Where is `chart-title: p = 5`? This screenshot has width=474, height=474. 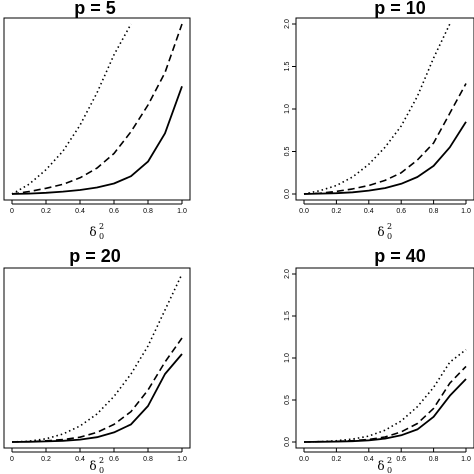 chart-title: p = 5 is located at coordinates (95, 9).